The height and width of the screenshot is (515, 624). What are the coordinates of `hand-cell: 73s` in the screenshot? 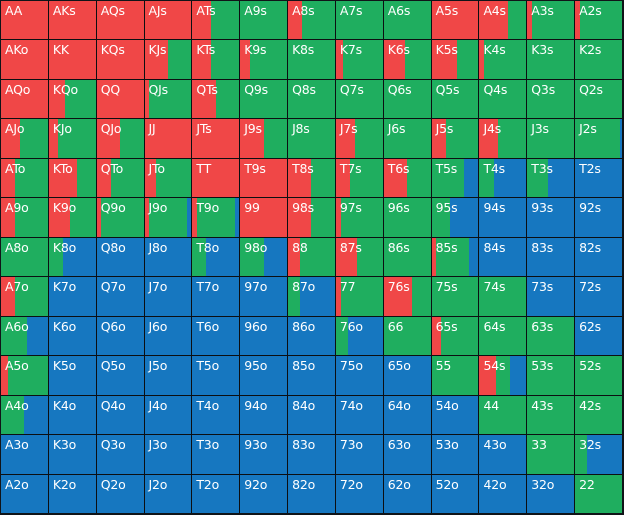 It's located at (551, 296).